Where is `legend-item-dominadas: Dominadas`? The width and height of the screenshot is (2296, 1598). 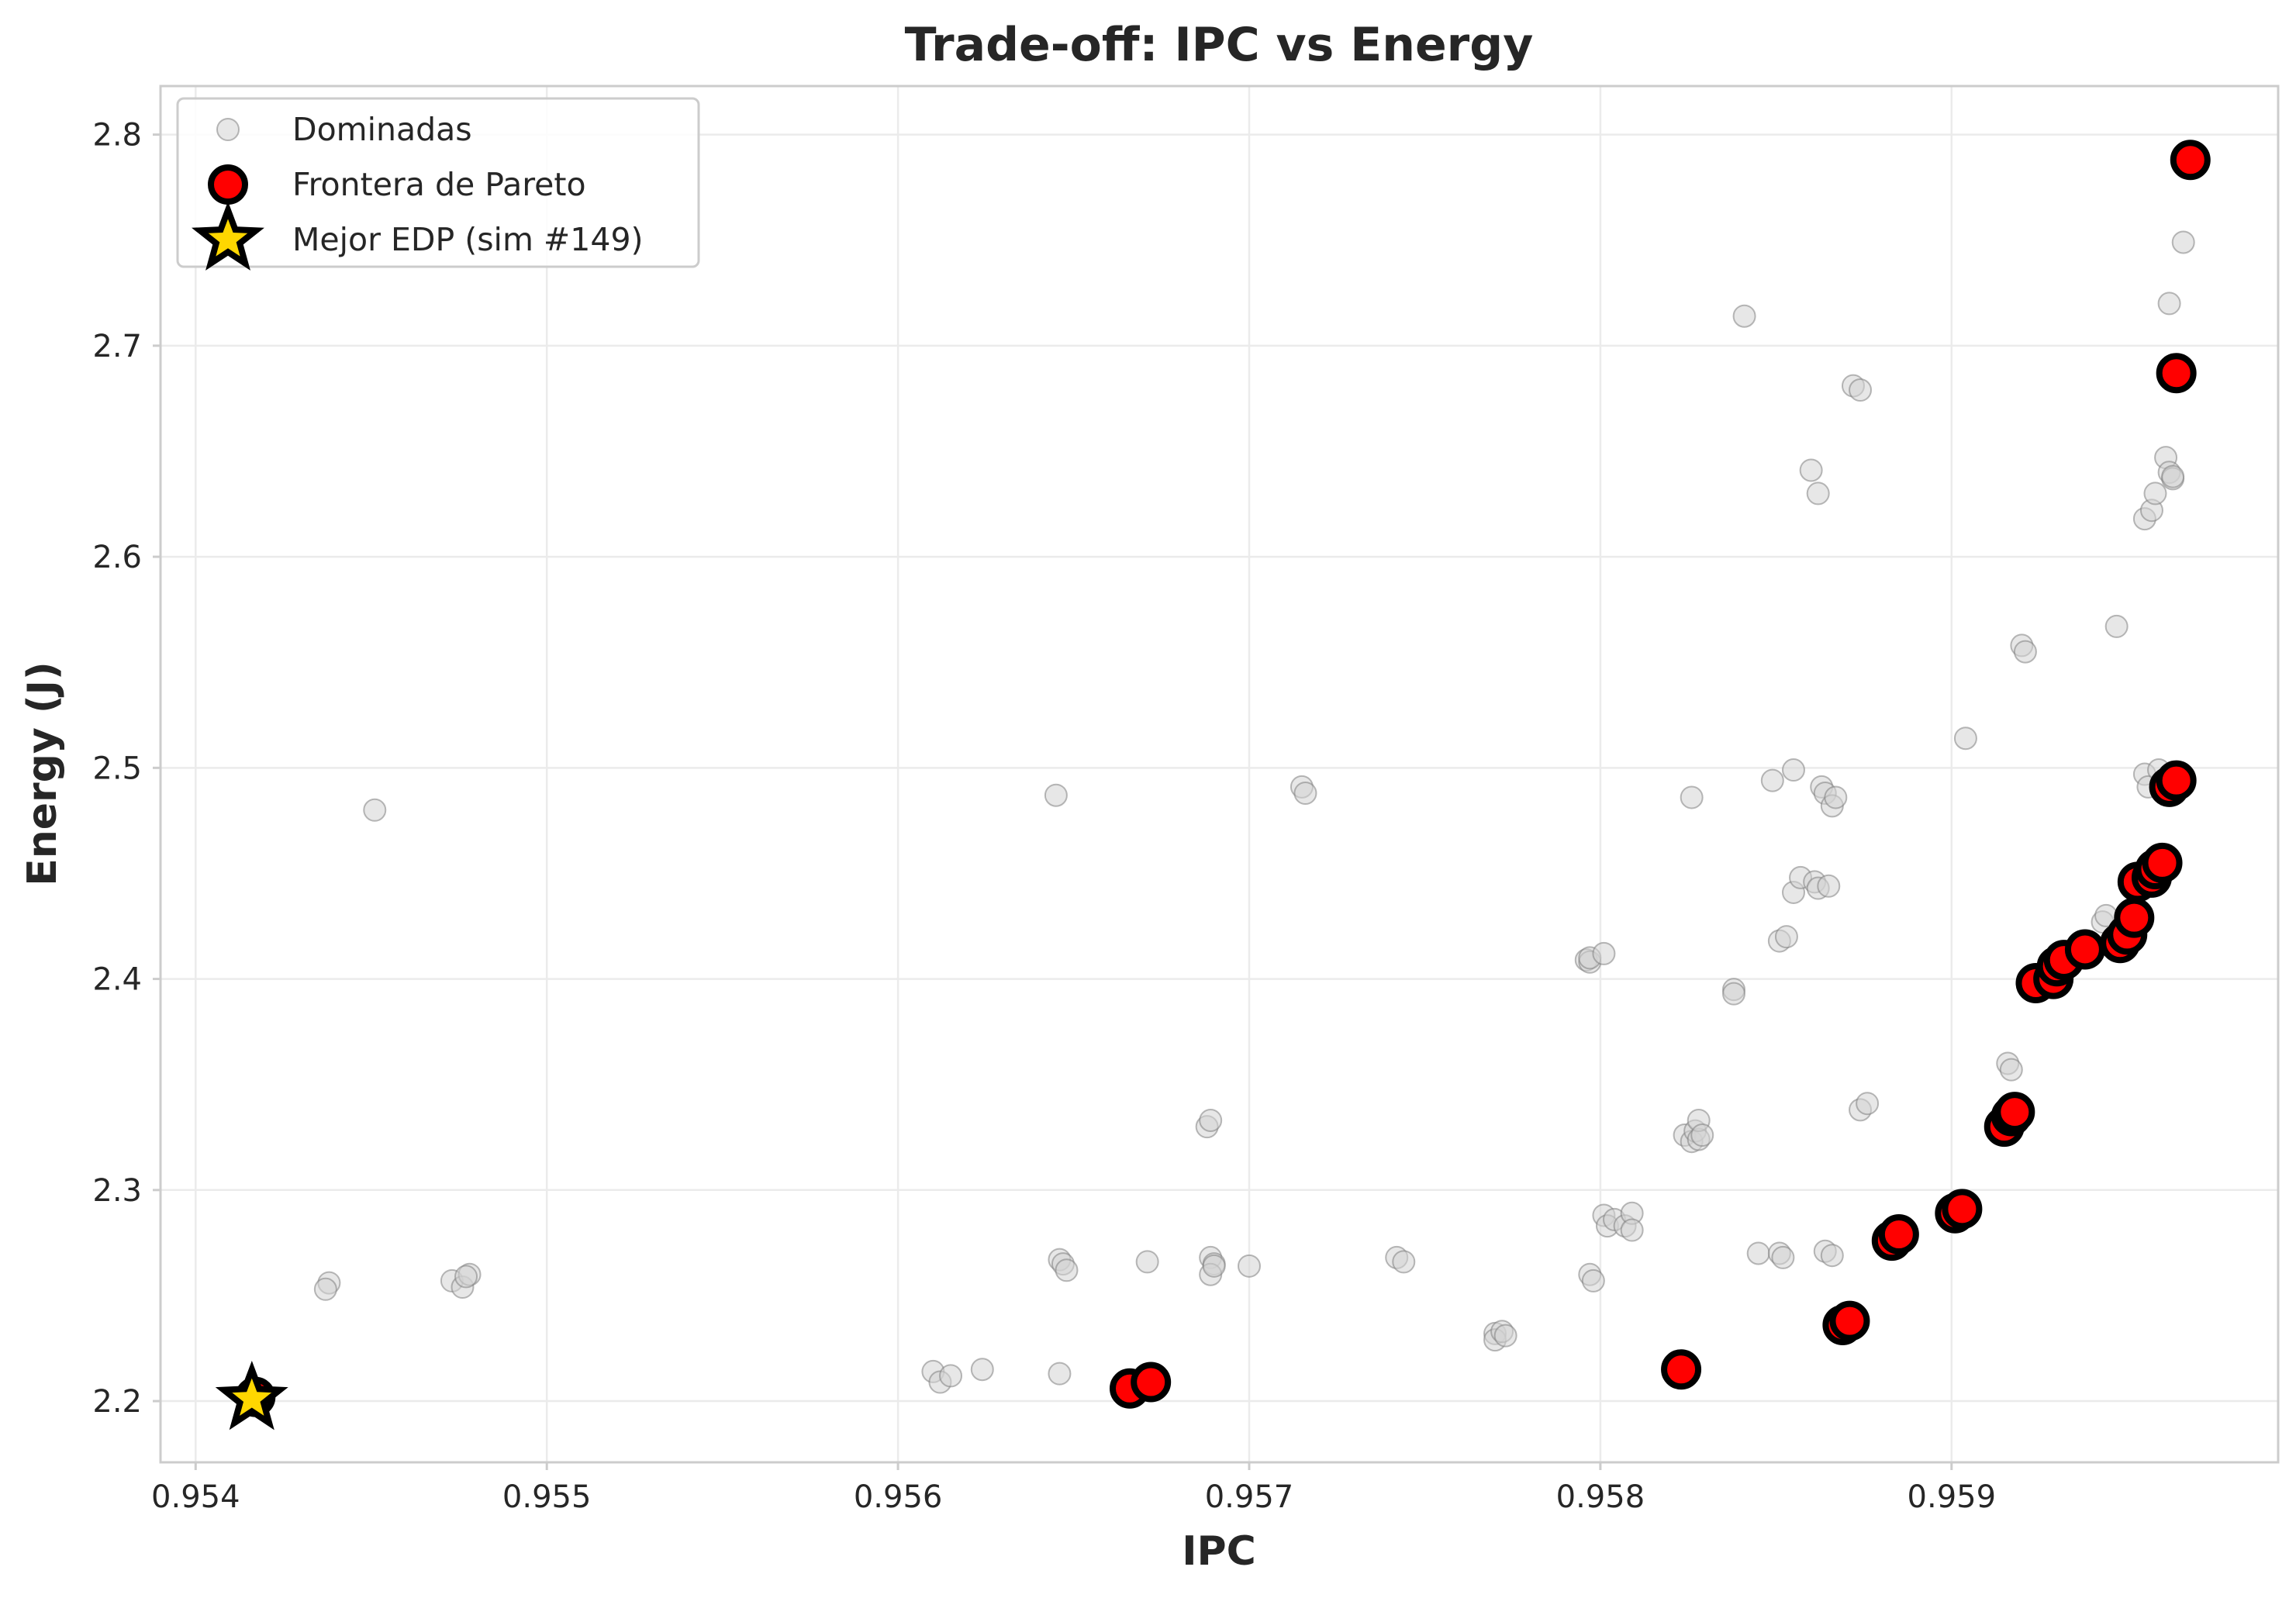
legend-item-dominadas: Dominadas is located at coordinates (344, 129).